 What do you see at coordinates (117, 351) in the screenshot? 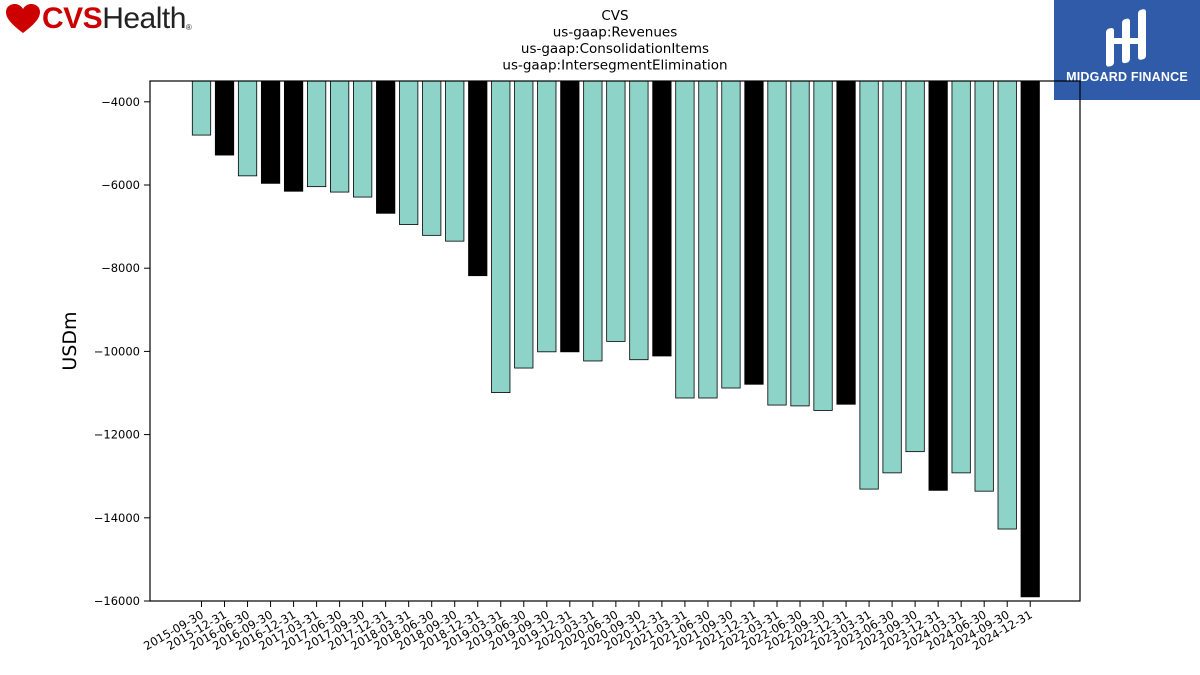
I see `y-tick-label: −10000` at bounding box center [117, 351].